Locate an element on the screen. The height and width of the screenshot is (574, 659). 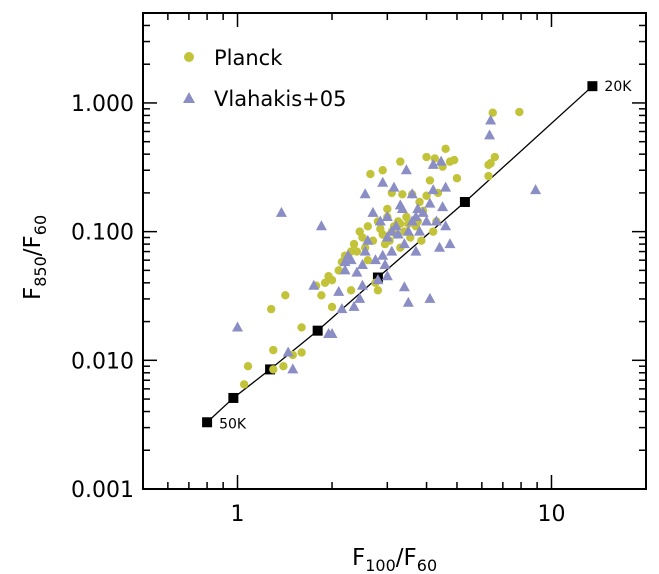
legend: Planck Vlahakis+05 is located at coordinates (265, 78).